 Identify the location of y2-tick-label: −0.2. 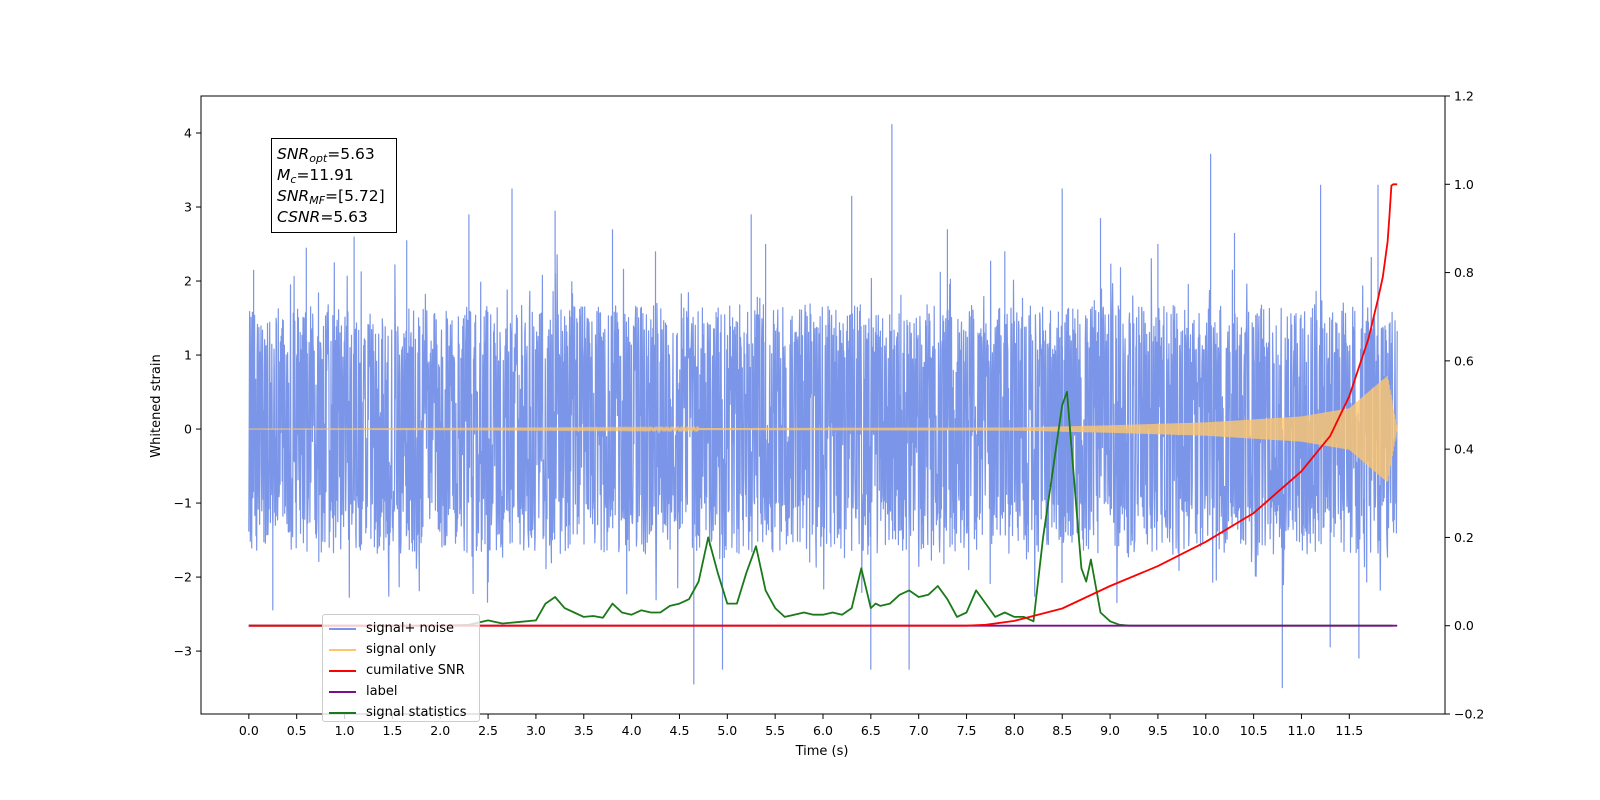
(1469, 714).